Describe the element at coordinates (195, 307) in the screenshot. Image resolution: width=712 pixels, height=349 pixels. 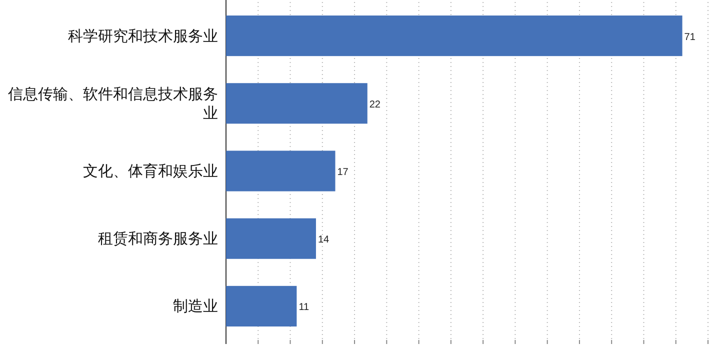
I see `y-tick-label: 制造业` at that location.